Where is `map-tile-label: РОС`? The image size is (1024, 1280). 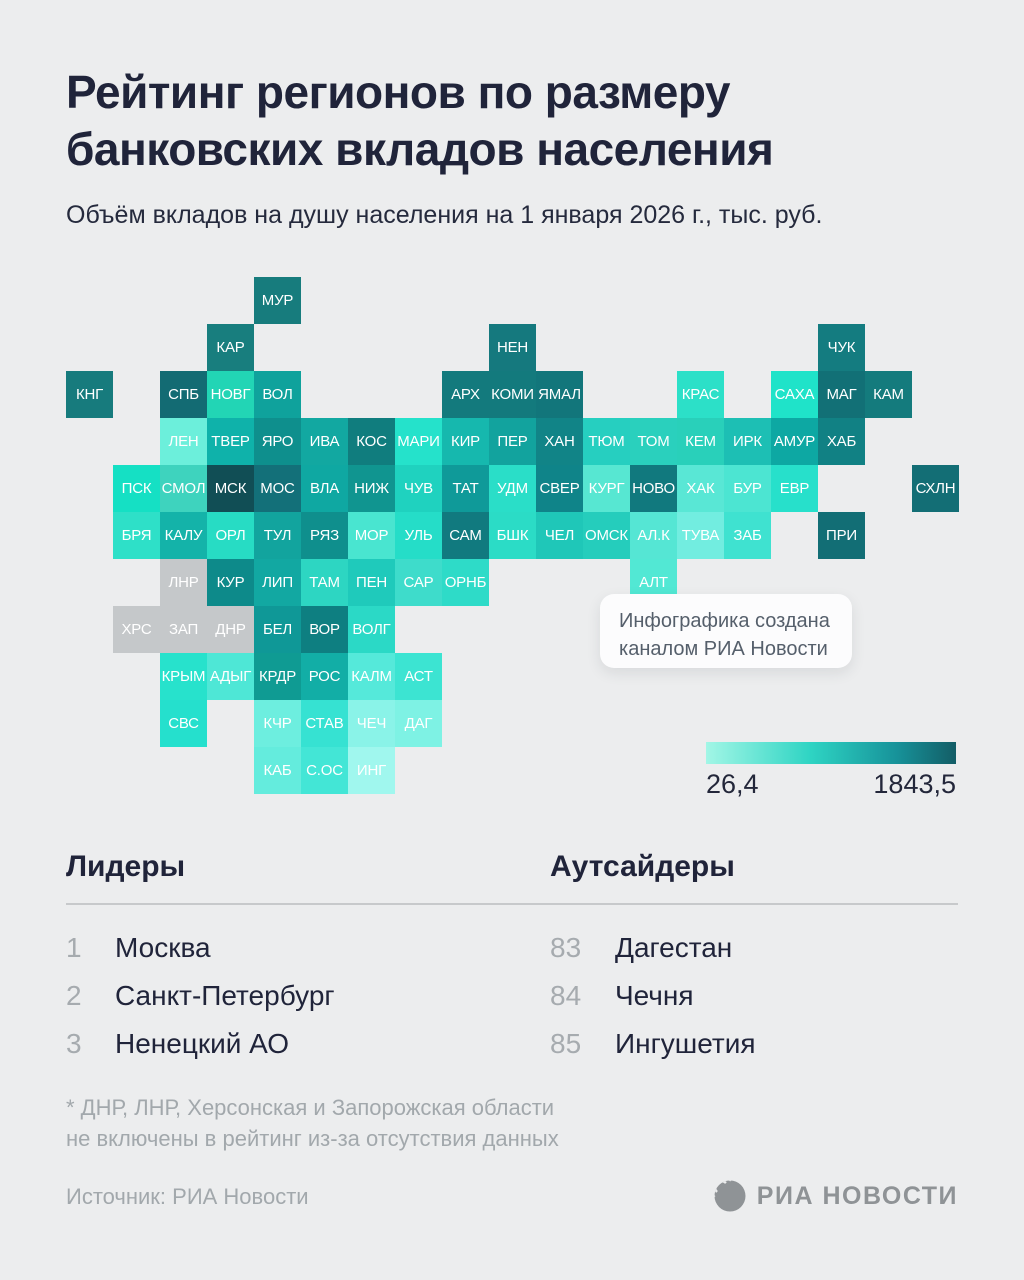
map-tile-label: РОС is located at coordinates (324, 676).